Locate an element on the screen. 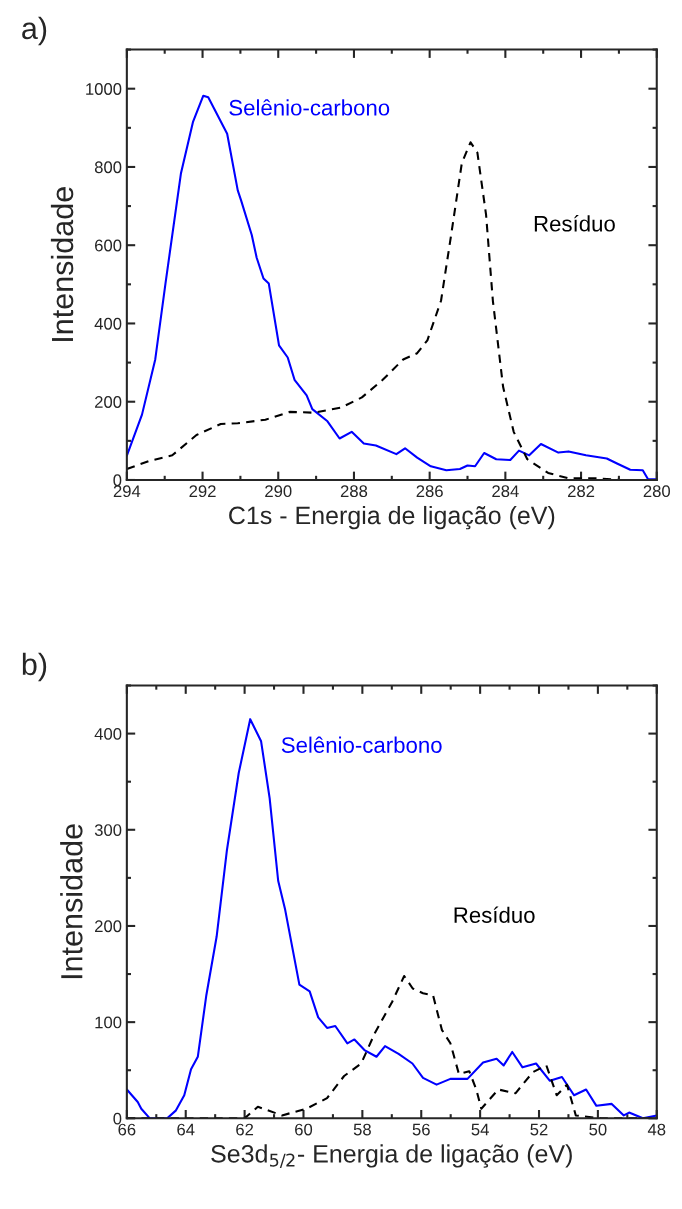 The image size is (682, 1209). x-tick-label: 280 is located at coordinates (657, 491).